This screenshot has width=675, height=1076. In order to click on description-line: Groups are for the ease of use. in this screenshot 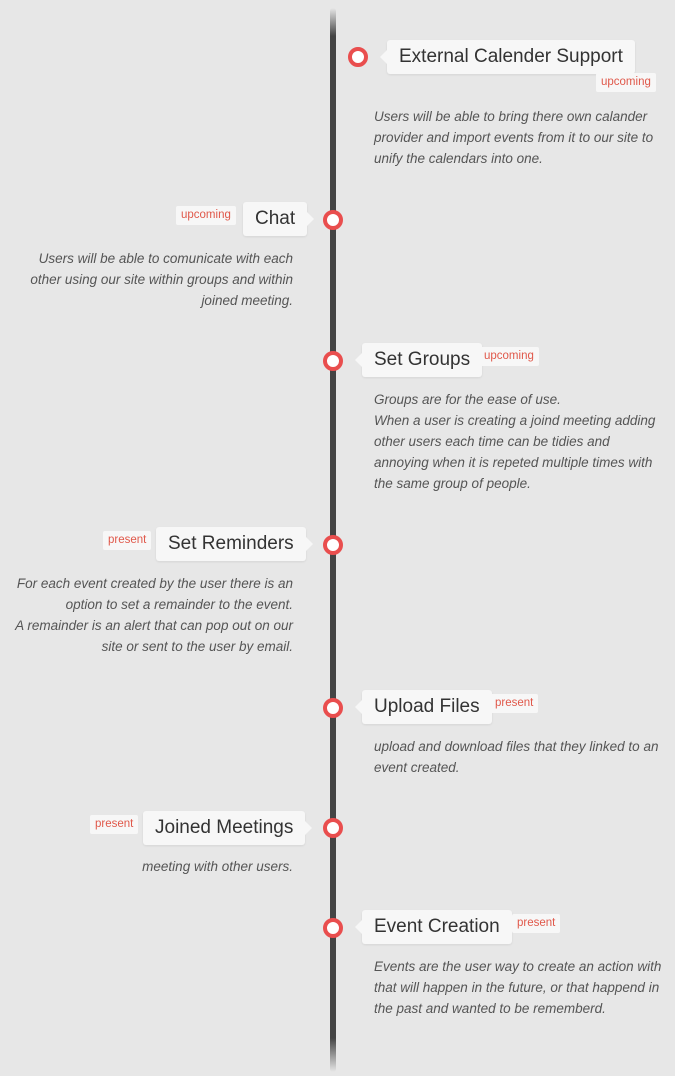, I will do `click(467, 399)`.